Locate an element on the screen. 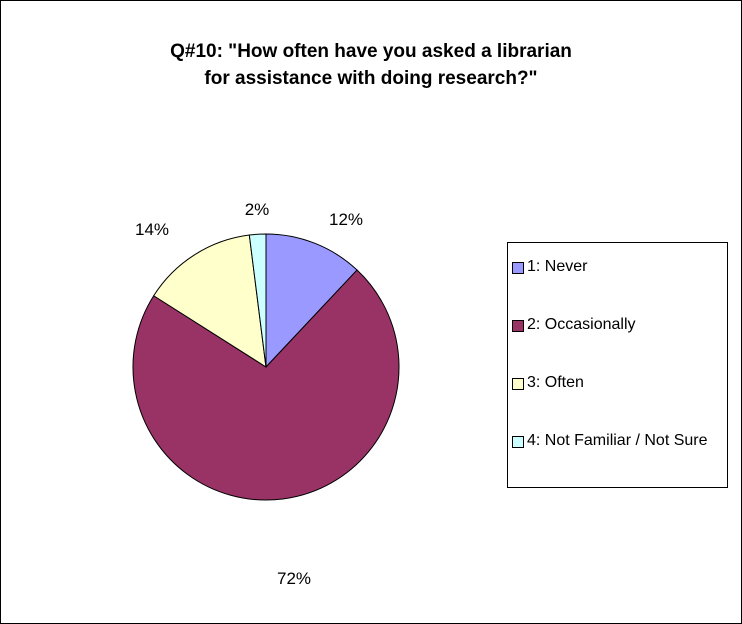 The height and width of the screenshot is (624, 742). legend-label-occasionally: 2: Occasionally is located at coordinates (581, 324).